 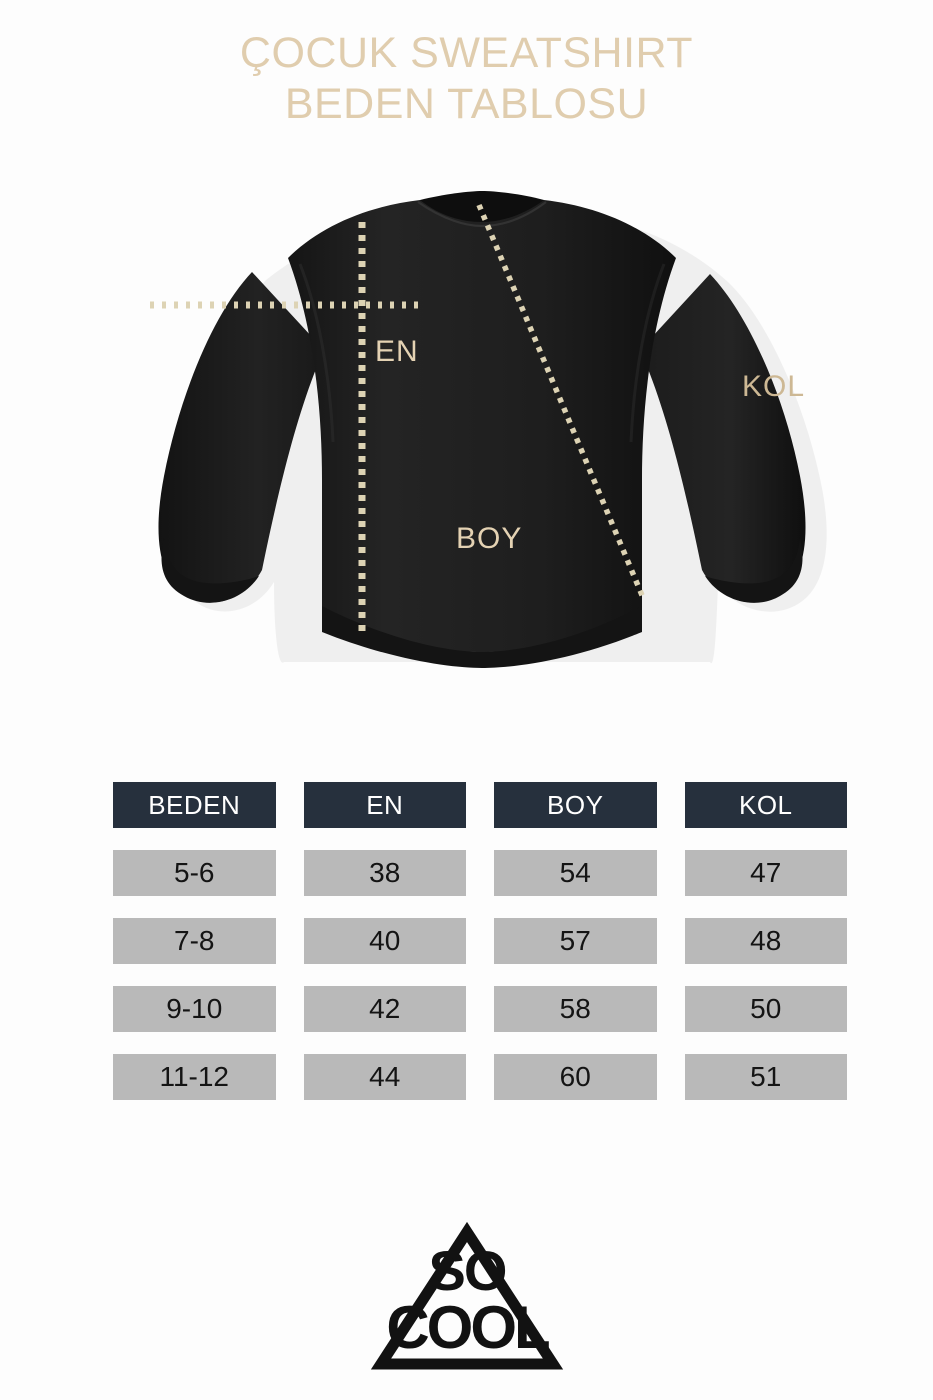 I want to click on column-header-beden: BEDEN, so click(x=194, y=805).